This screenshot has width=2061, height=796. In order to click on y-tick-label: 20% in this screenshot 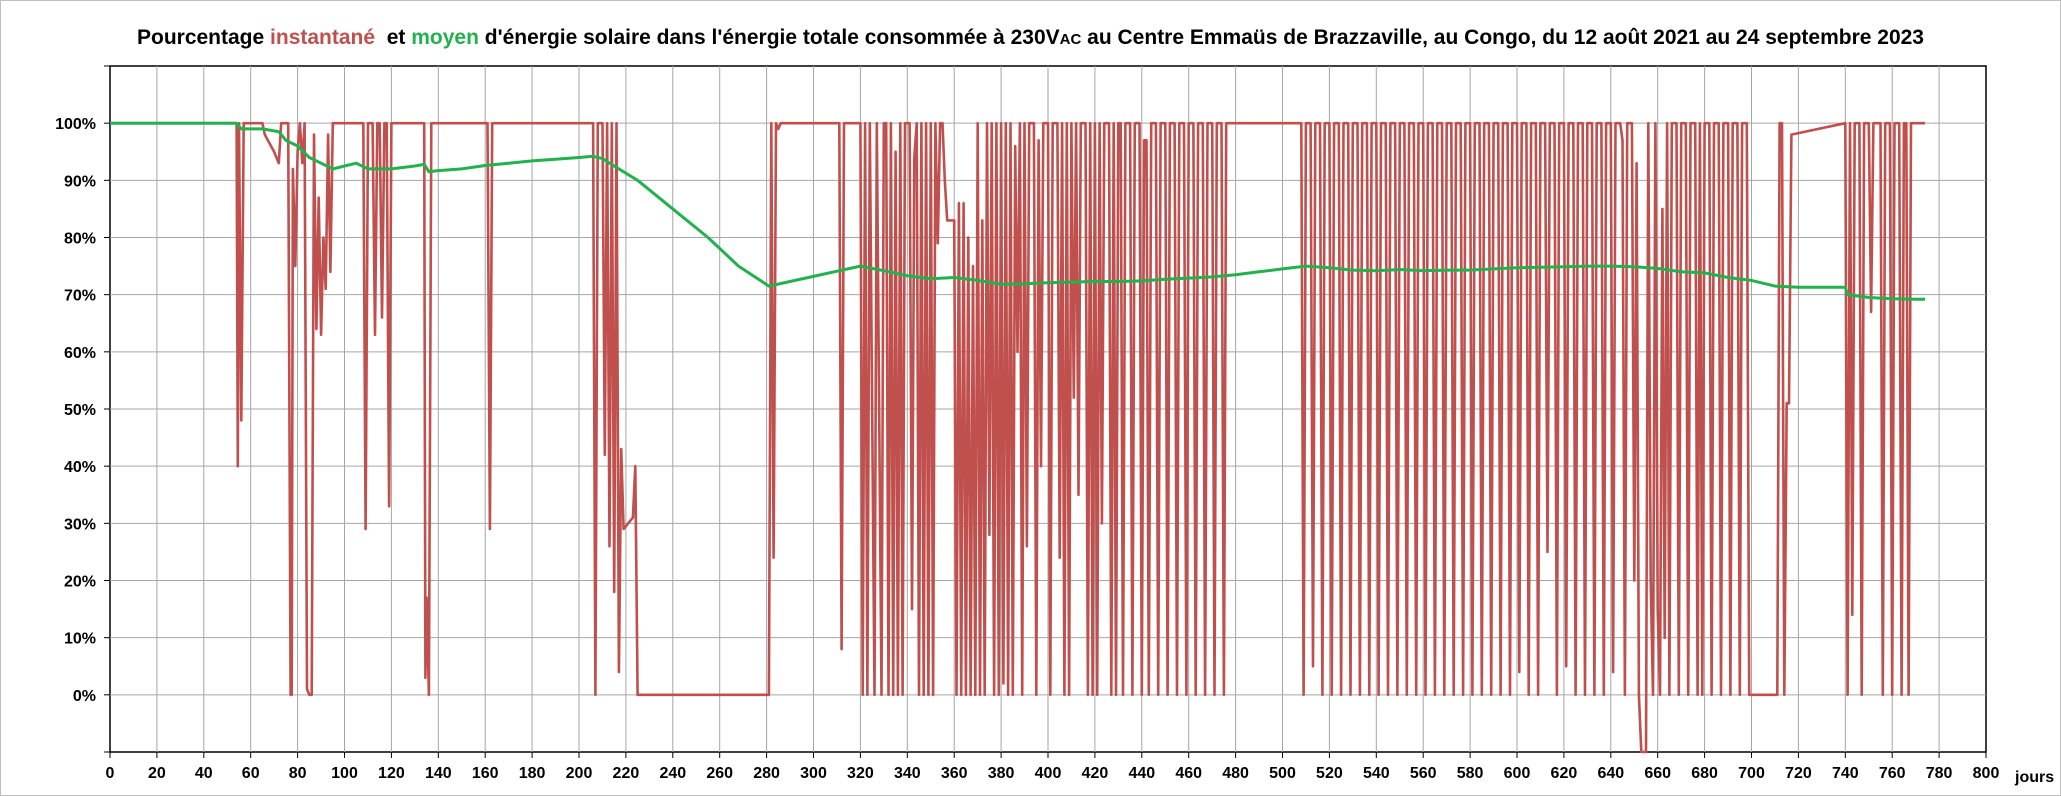, I will do `click(80, 582)`.